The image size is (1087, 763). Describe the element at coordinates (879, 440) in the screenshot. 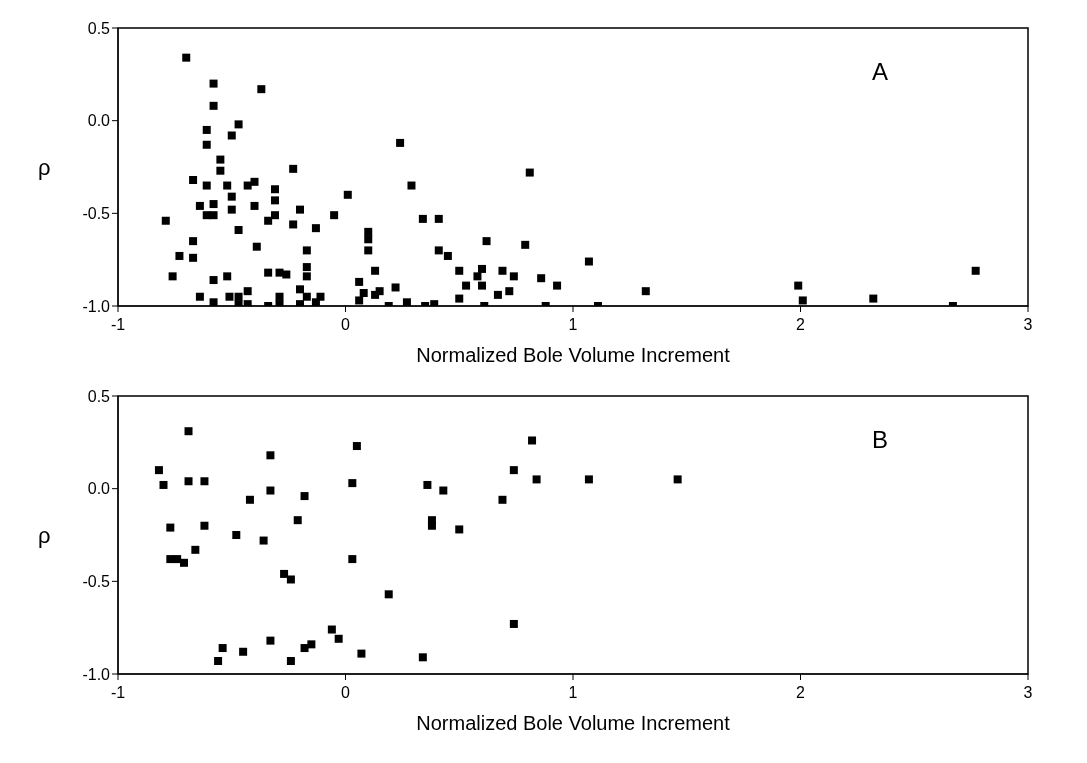

I see `annotation: B` at that location.